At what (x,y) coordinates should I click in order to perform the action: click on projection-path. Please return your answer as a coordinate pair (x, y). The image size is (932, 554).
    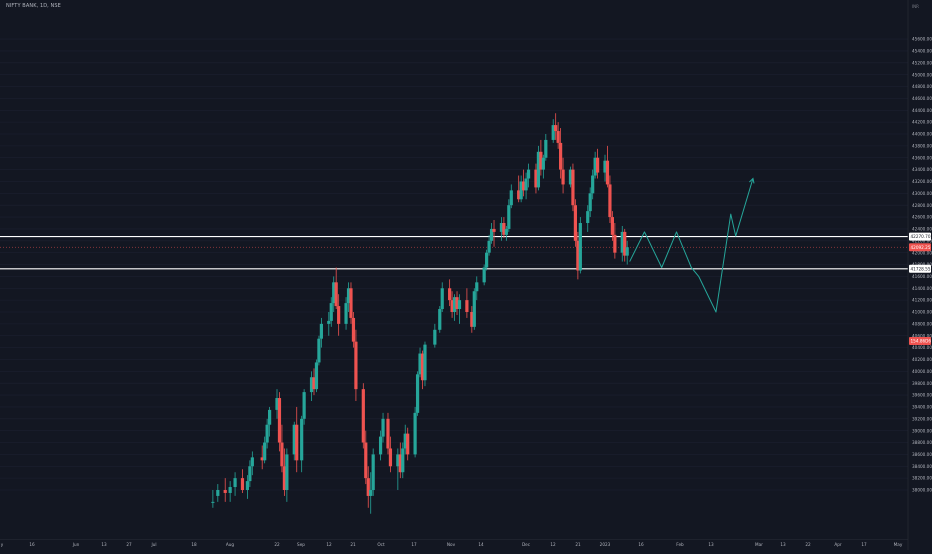
    Looking at the image, I should click on (691, 245).